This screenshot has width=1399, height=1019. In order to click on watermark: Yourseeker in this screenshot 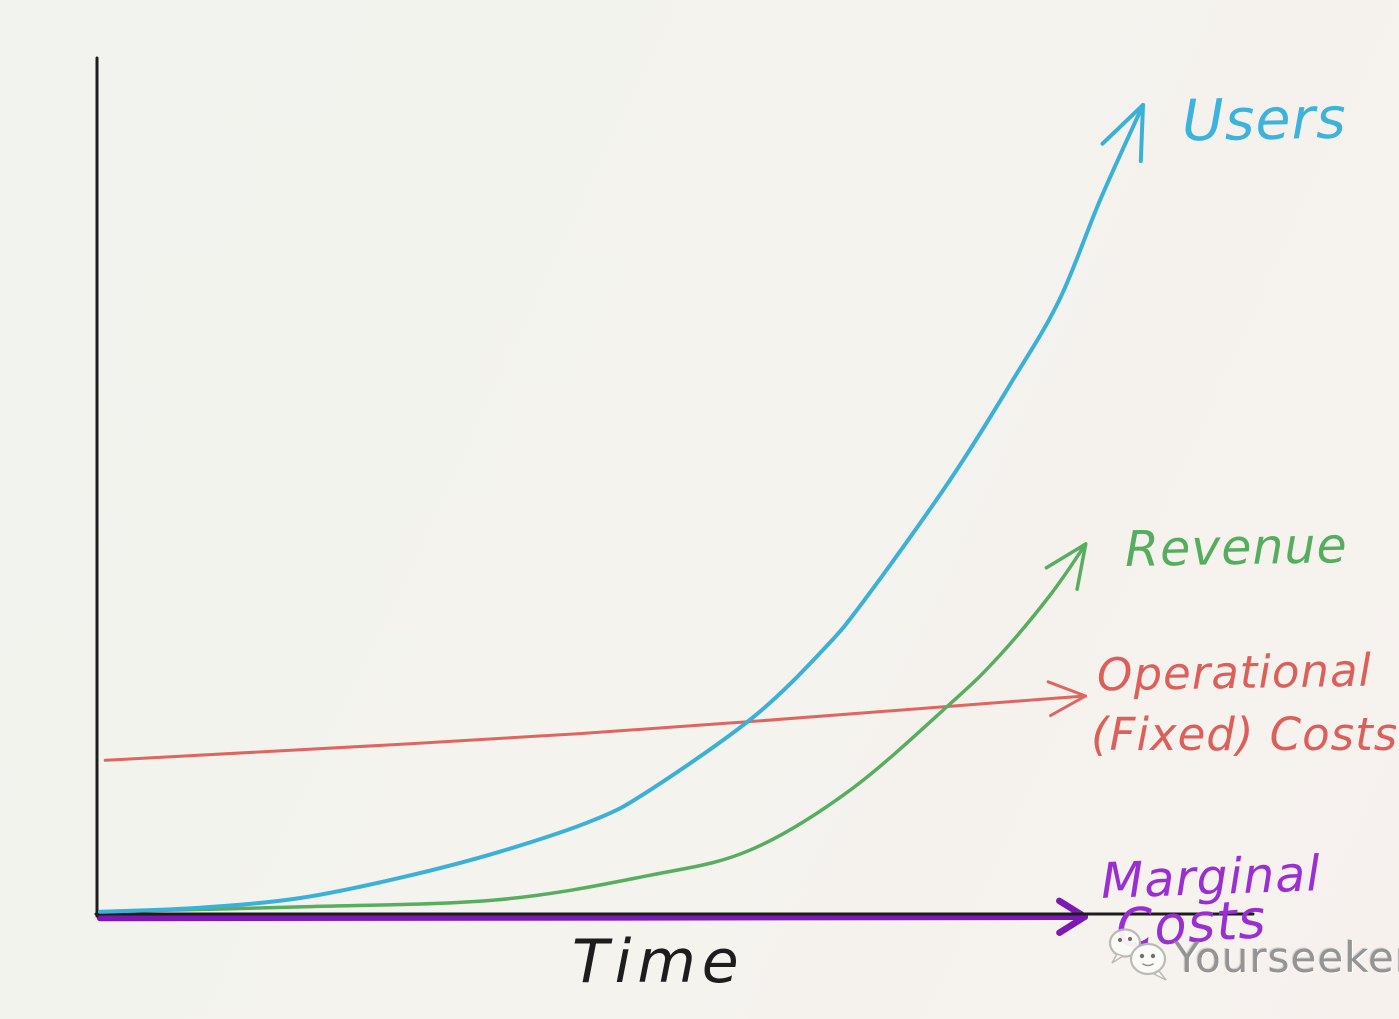, I will do `click(1253, 957)`.